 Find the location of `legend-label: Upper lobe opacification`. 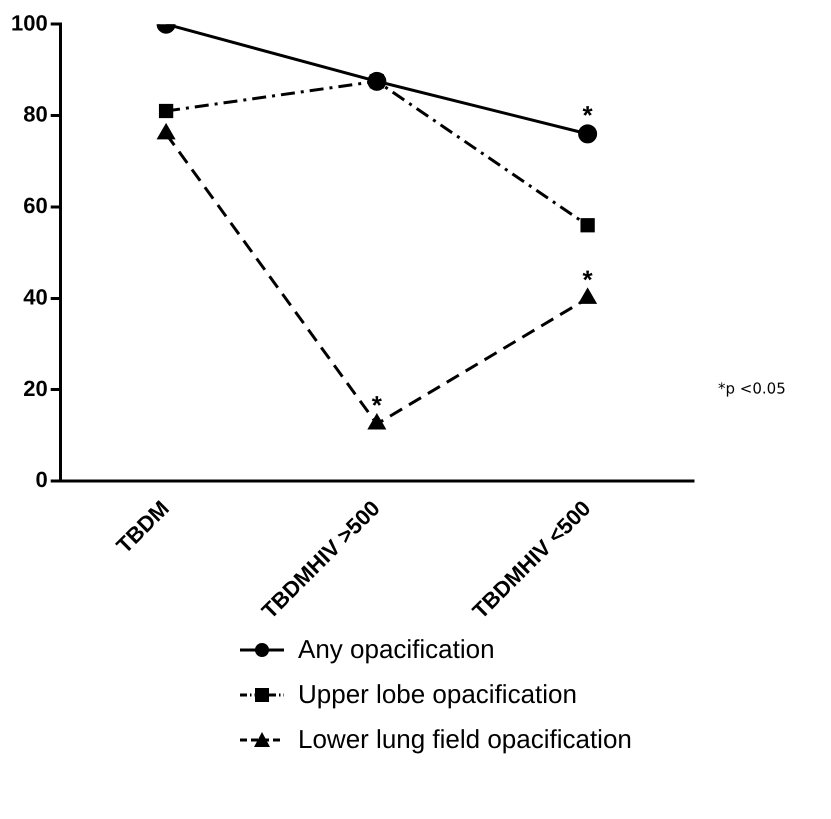

legend-label: Upper lobe opacification is located at coordinates (437, 694).